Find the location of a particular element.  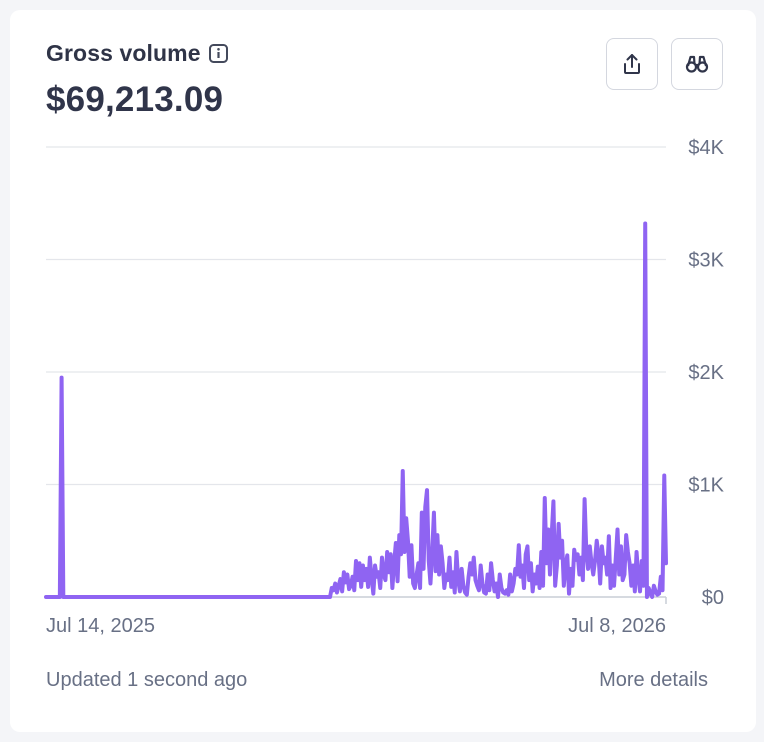

y-tick-label: $1K is located at coordinates (706, 486).